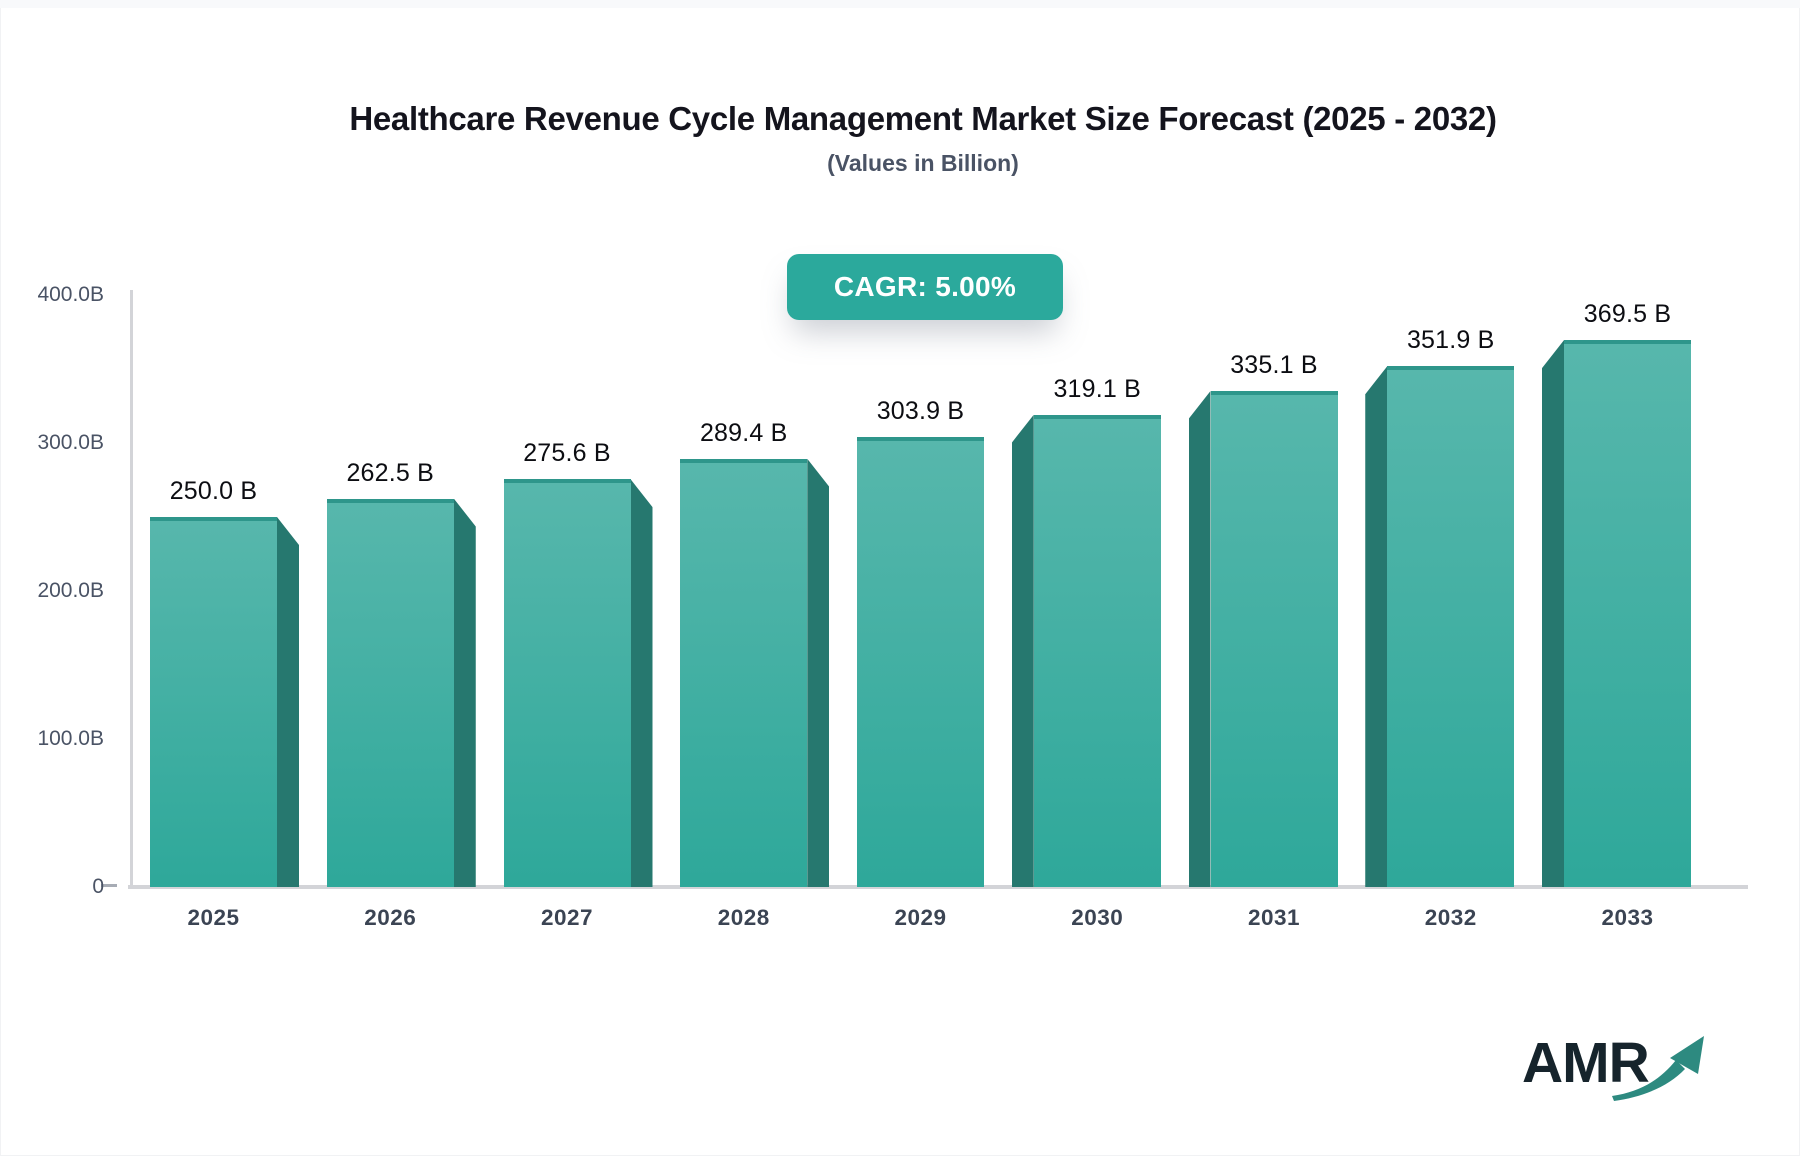  I want to click on amr-logo-text: AMR, so click(1586, 1063).